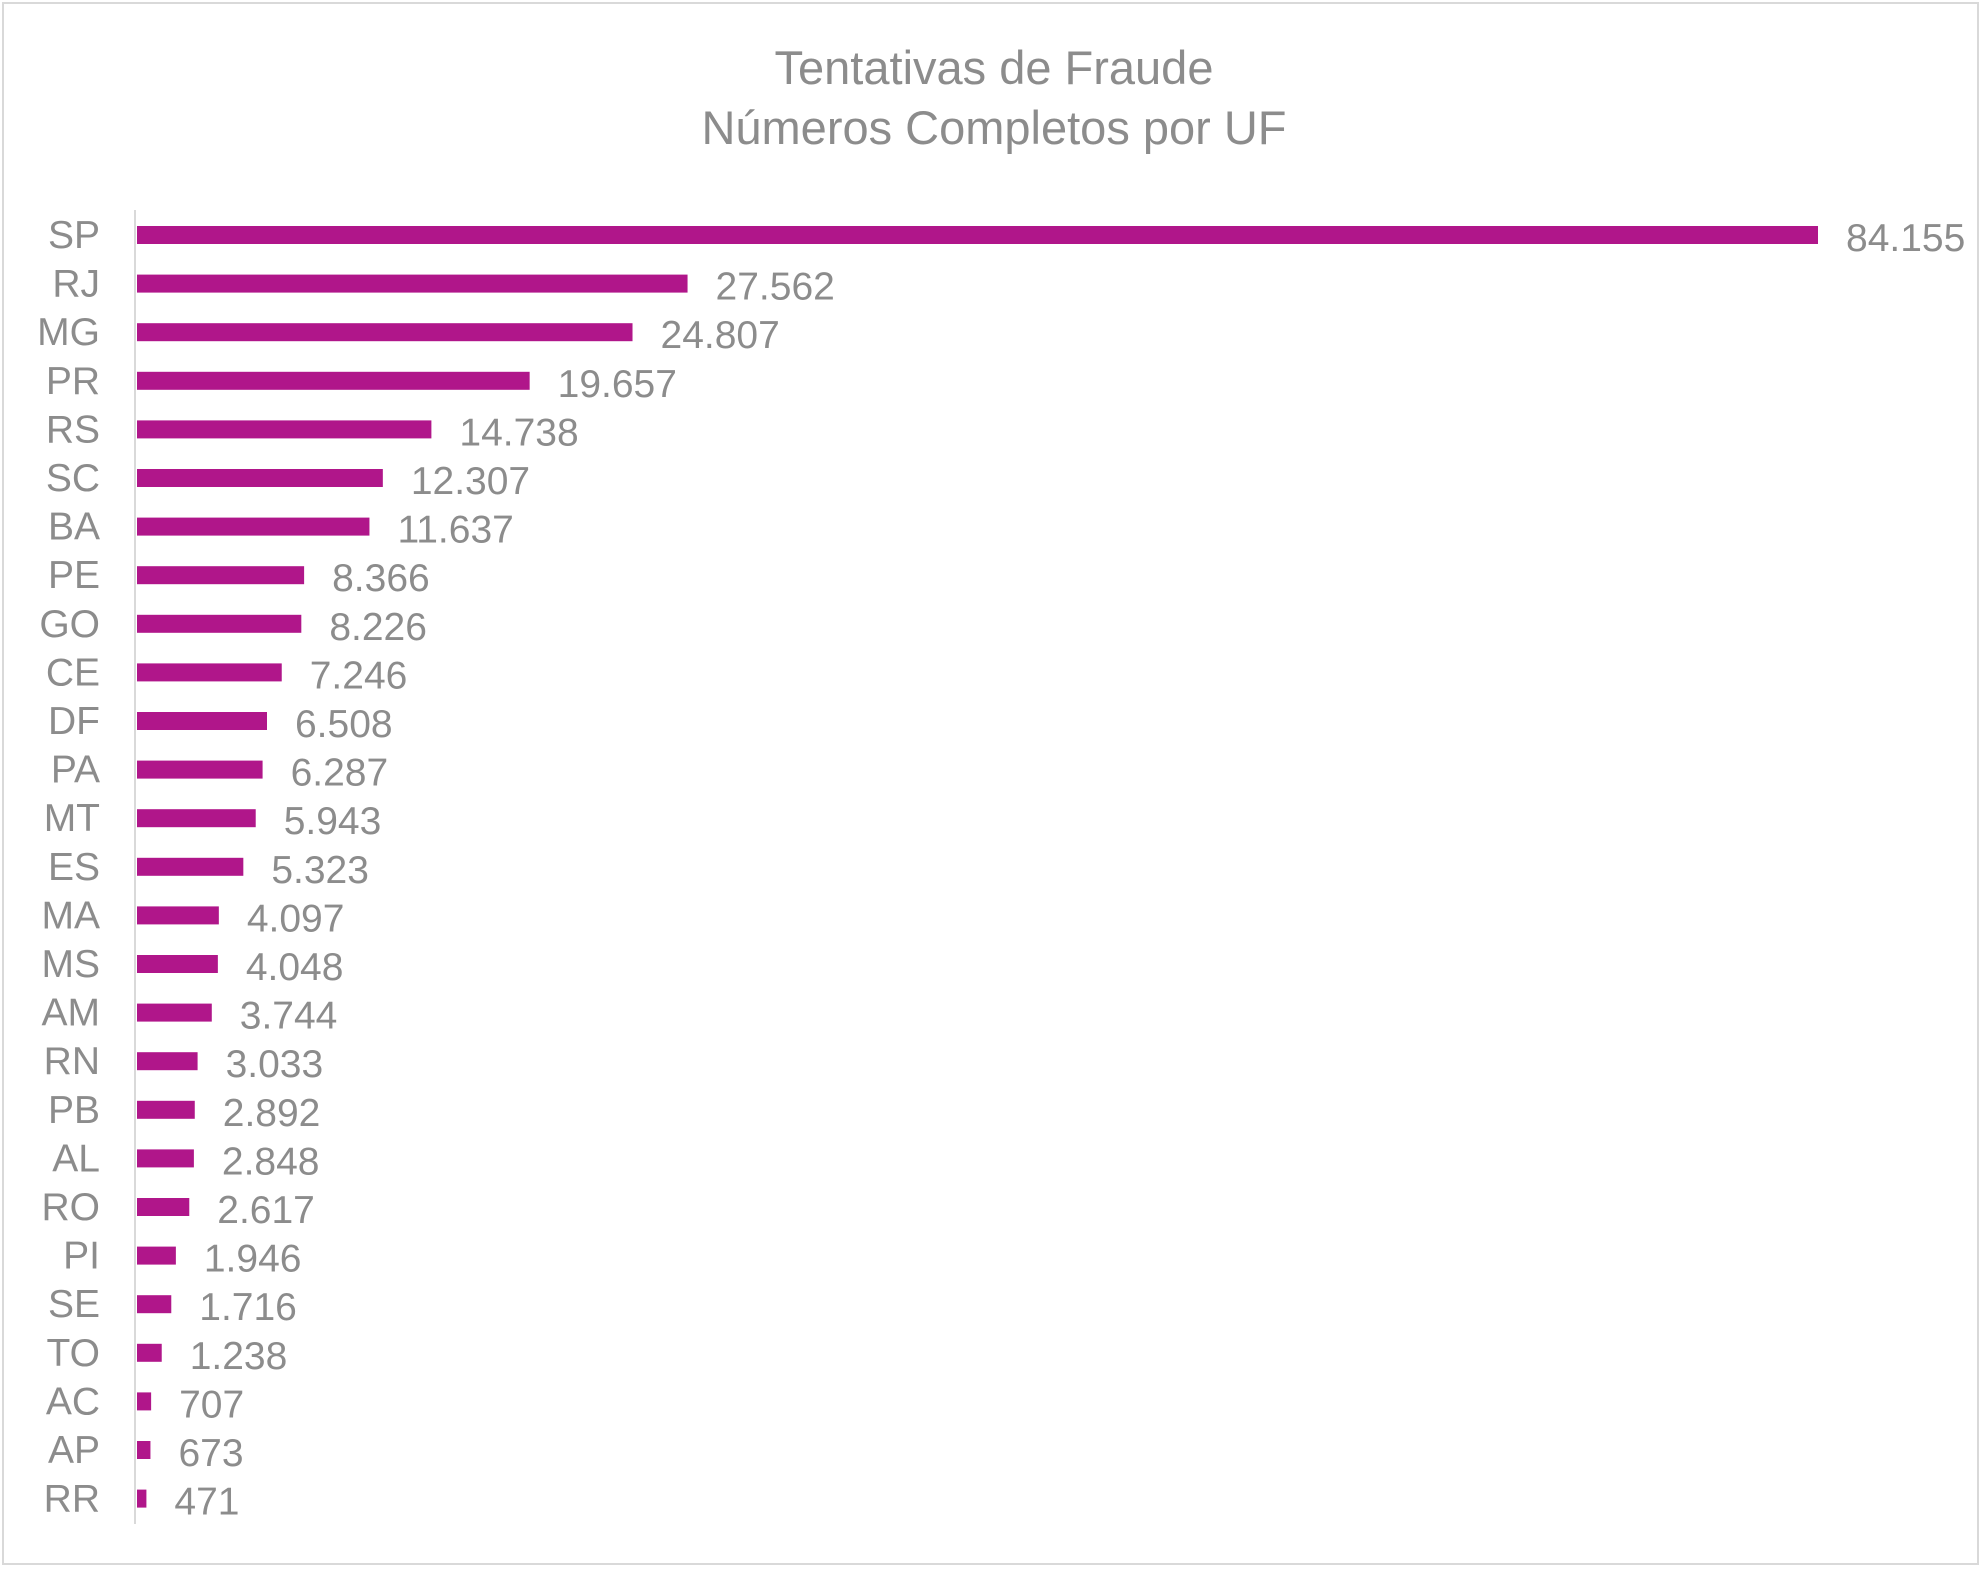 The height and width of the screenshot is (1571, 1985). I want to click on category-label-ap: AP, so click(74, 1450).